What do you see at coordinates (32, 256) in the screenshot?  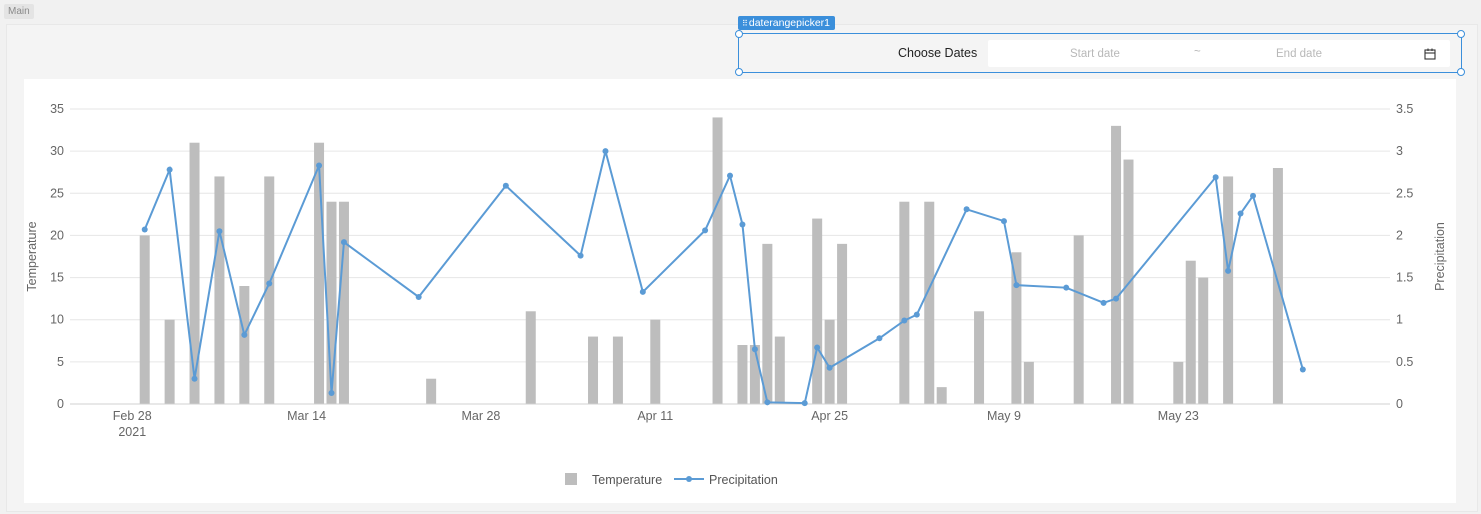 I see `y-left-axis-title: Temperature` at bounding box center [32, 256].